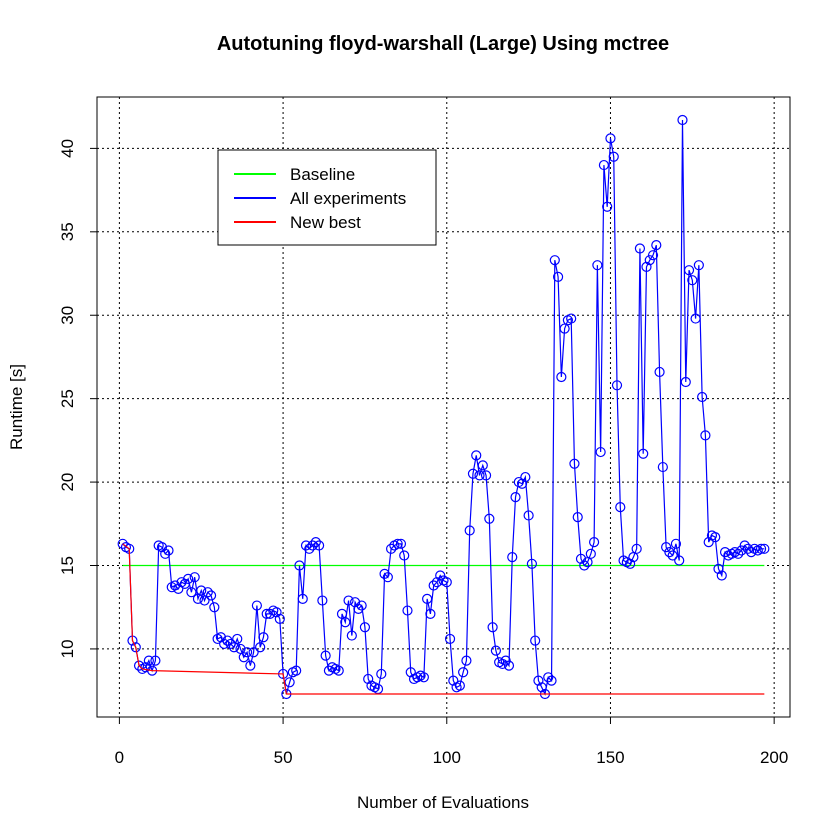 The image size is (840, 840). Describe the element at coordinates (447, 757) in the screenshot. I see `x-tick-label: 100` at that location.